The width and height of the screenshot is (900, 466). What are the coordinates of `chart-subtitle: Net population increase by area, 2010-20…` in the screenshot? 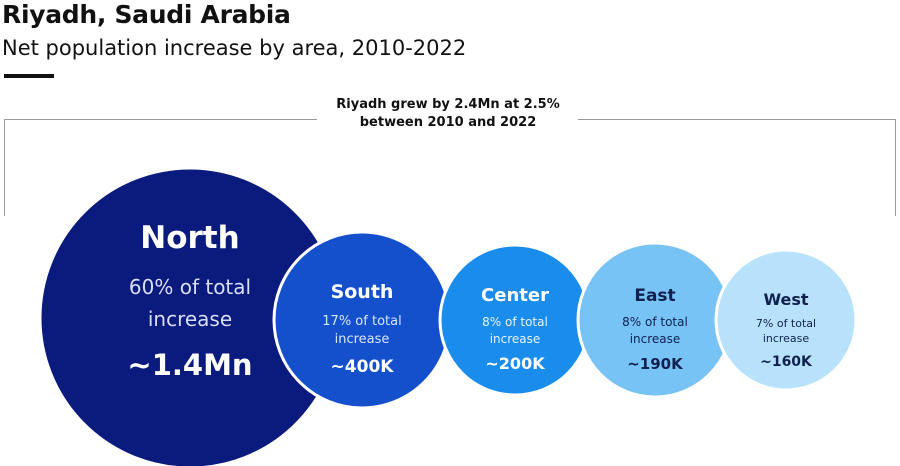 It's located at (234, 48).